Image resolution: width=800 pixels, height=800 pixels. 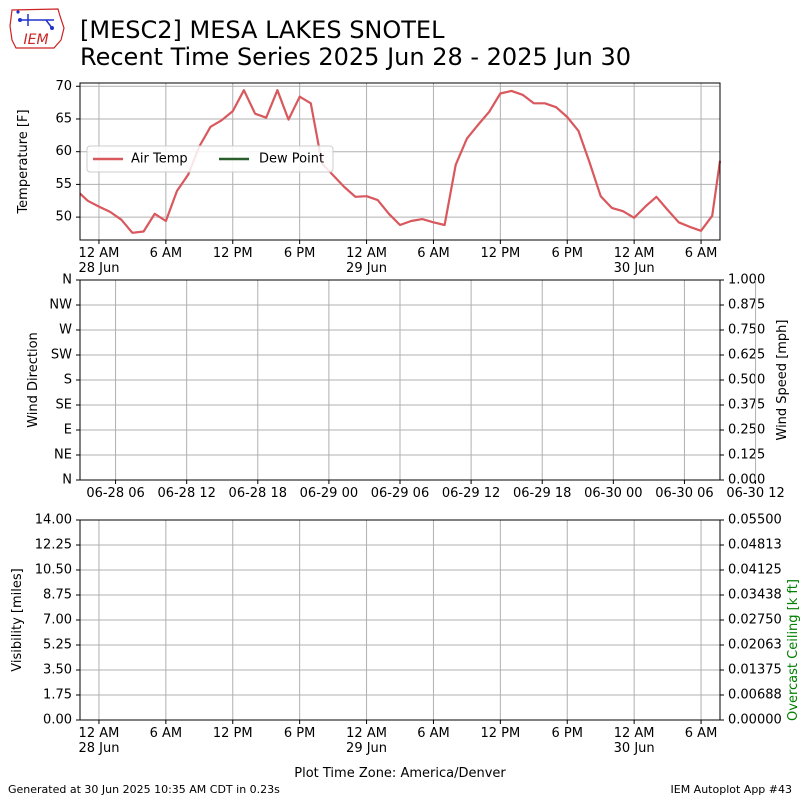 I want to click on ceiling-tick-label: 0.03438, so click(x=755, y=595).